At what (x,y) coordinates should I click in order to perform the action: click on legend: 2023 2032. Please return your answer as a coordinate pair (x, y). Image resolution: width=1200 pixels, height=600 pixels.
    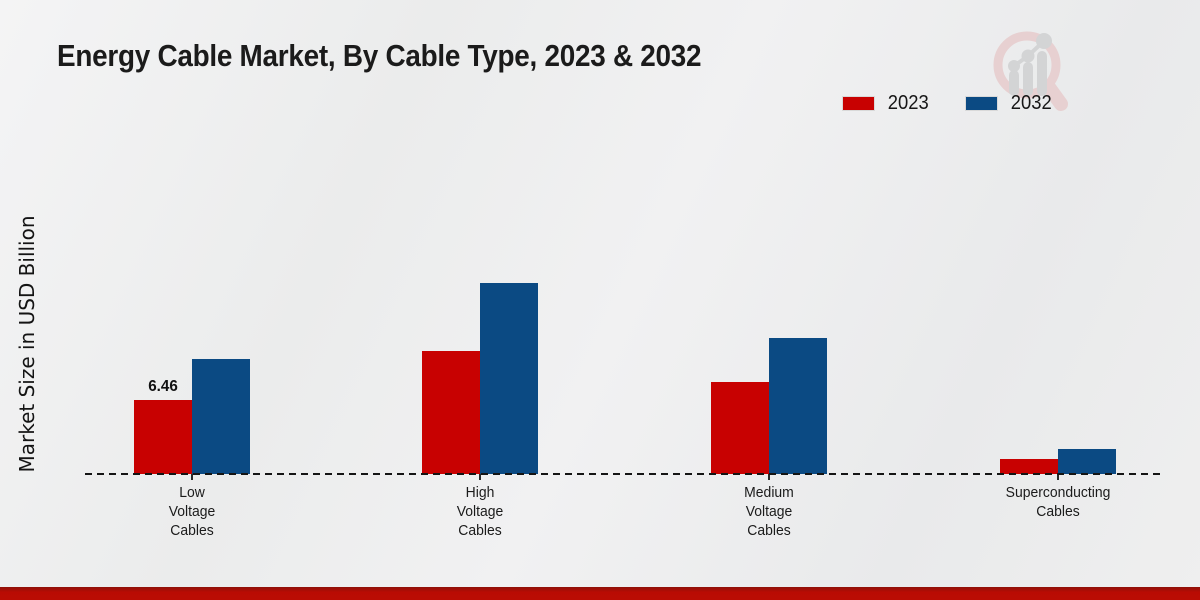
    Looking at the image, I should click on (947, 103).